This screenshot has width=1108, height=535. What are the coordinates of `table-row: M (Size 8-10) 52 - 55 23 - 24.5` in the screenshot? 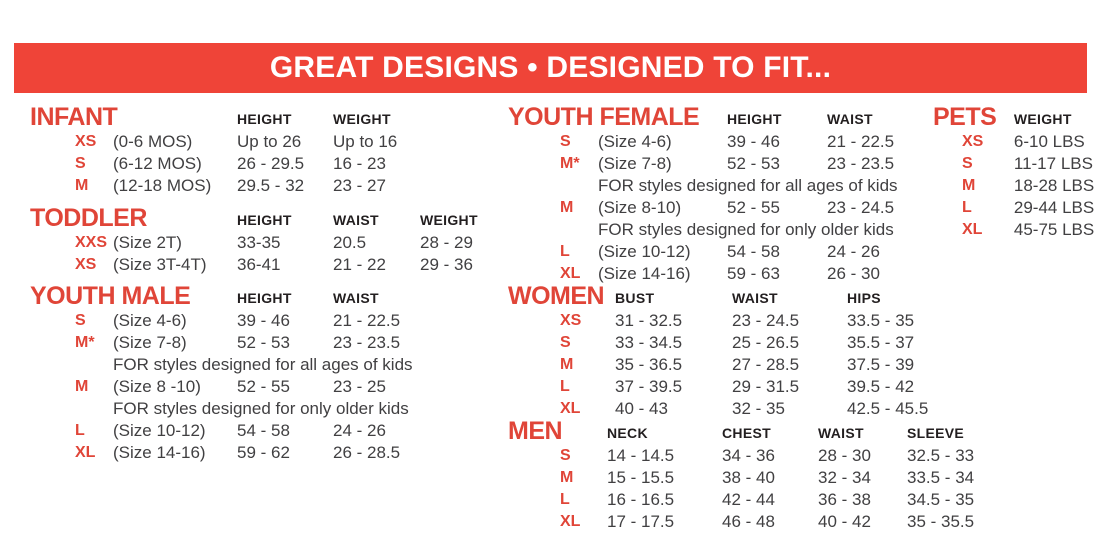 It's located at (717, 208).